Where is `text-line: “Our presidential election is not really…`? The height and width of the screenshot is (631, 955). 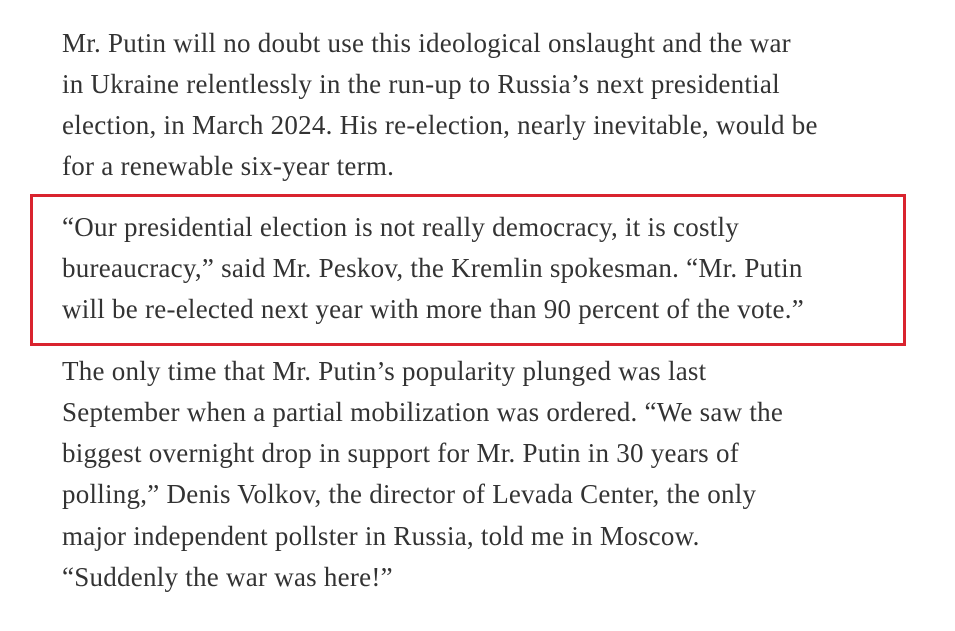
text-line: “Our presidential election is not really… is located at coordinates (401, 227).